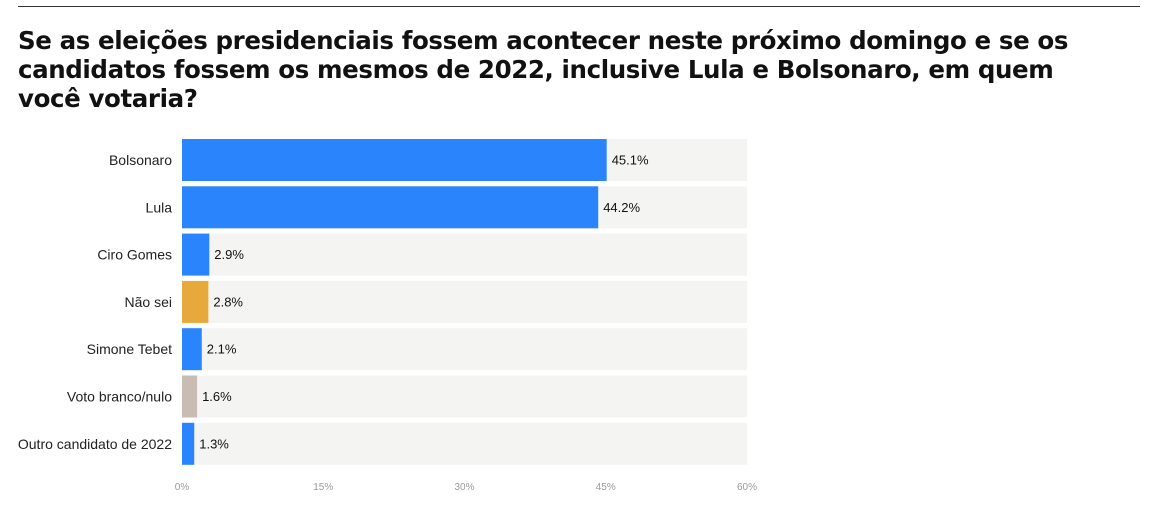 The image size is (1153, 521). What do you see at coordinates (217, 396) in the screenshot?
I see `value-label: 1.6%` at bounding box center [217, 396].